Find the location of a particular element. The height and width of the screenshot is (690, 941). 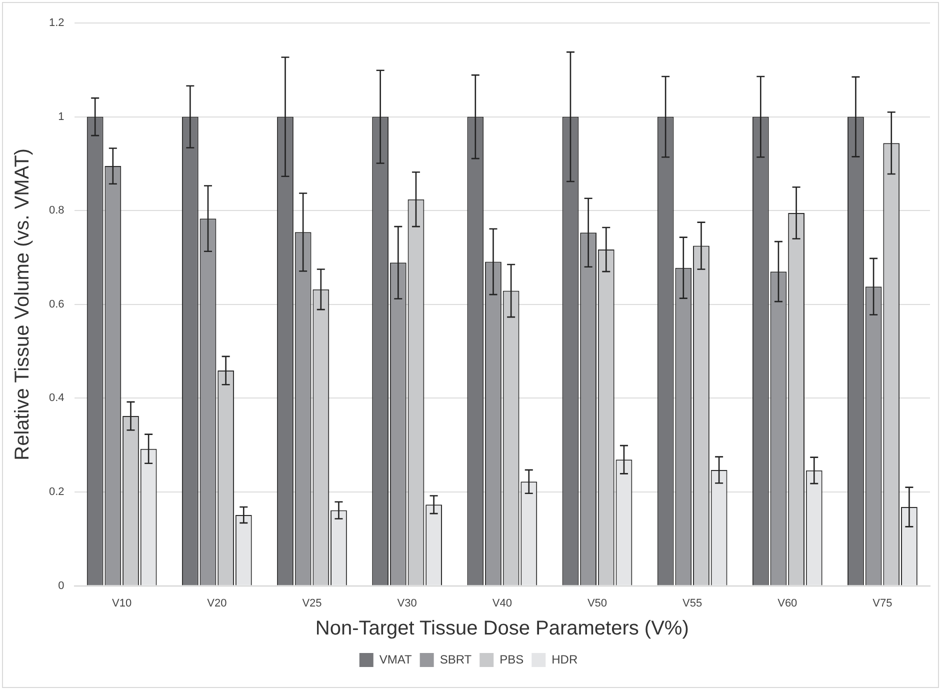

y-tick-label: 1 is located at coordinates (61, 116).